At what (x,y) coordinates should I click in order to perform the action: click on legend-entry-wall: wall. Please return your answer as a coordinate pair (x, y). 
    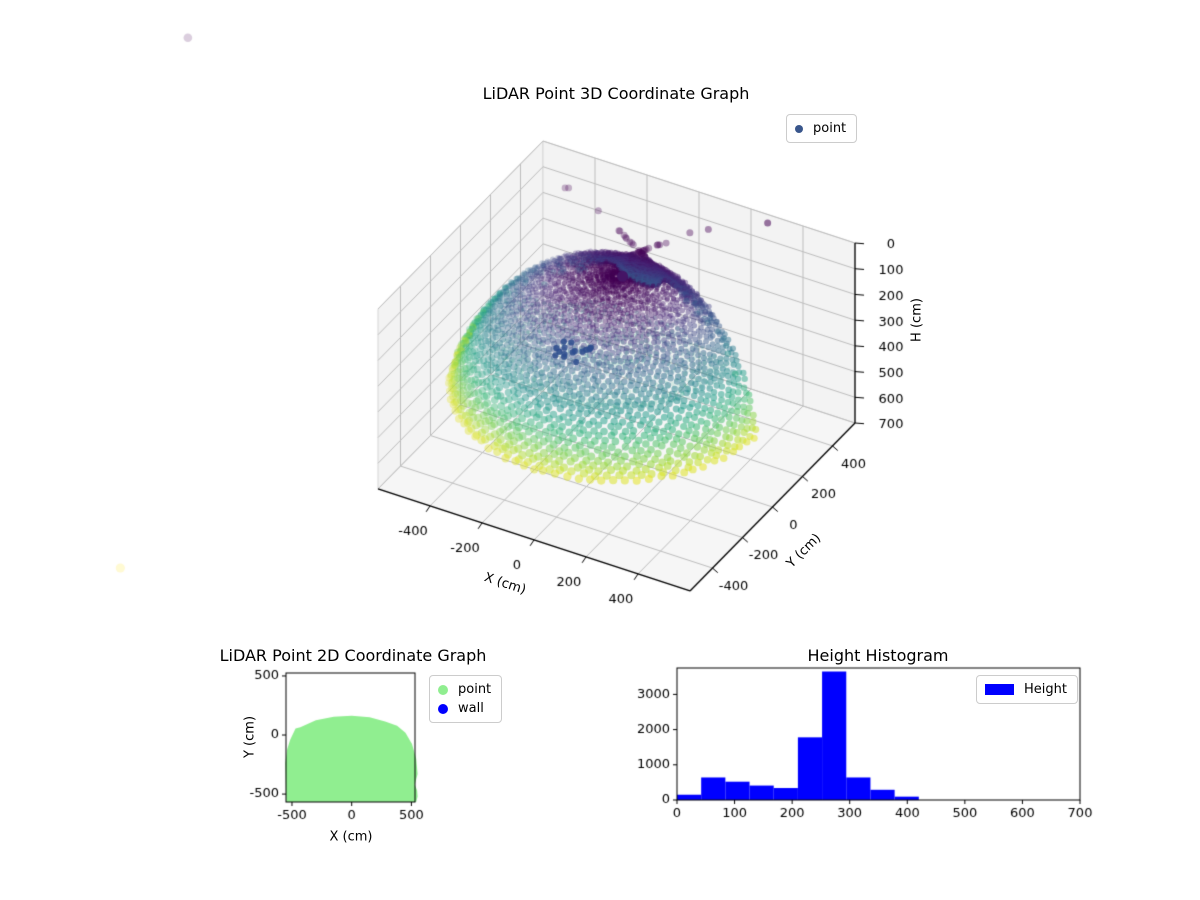
    Looking at the image, I should click on (464, 708).